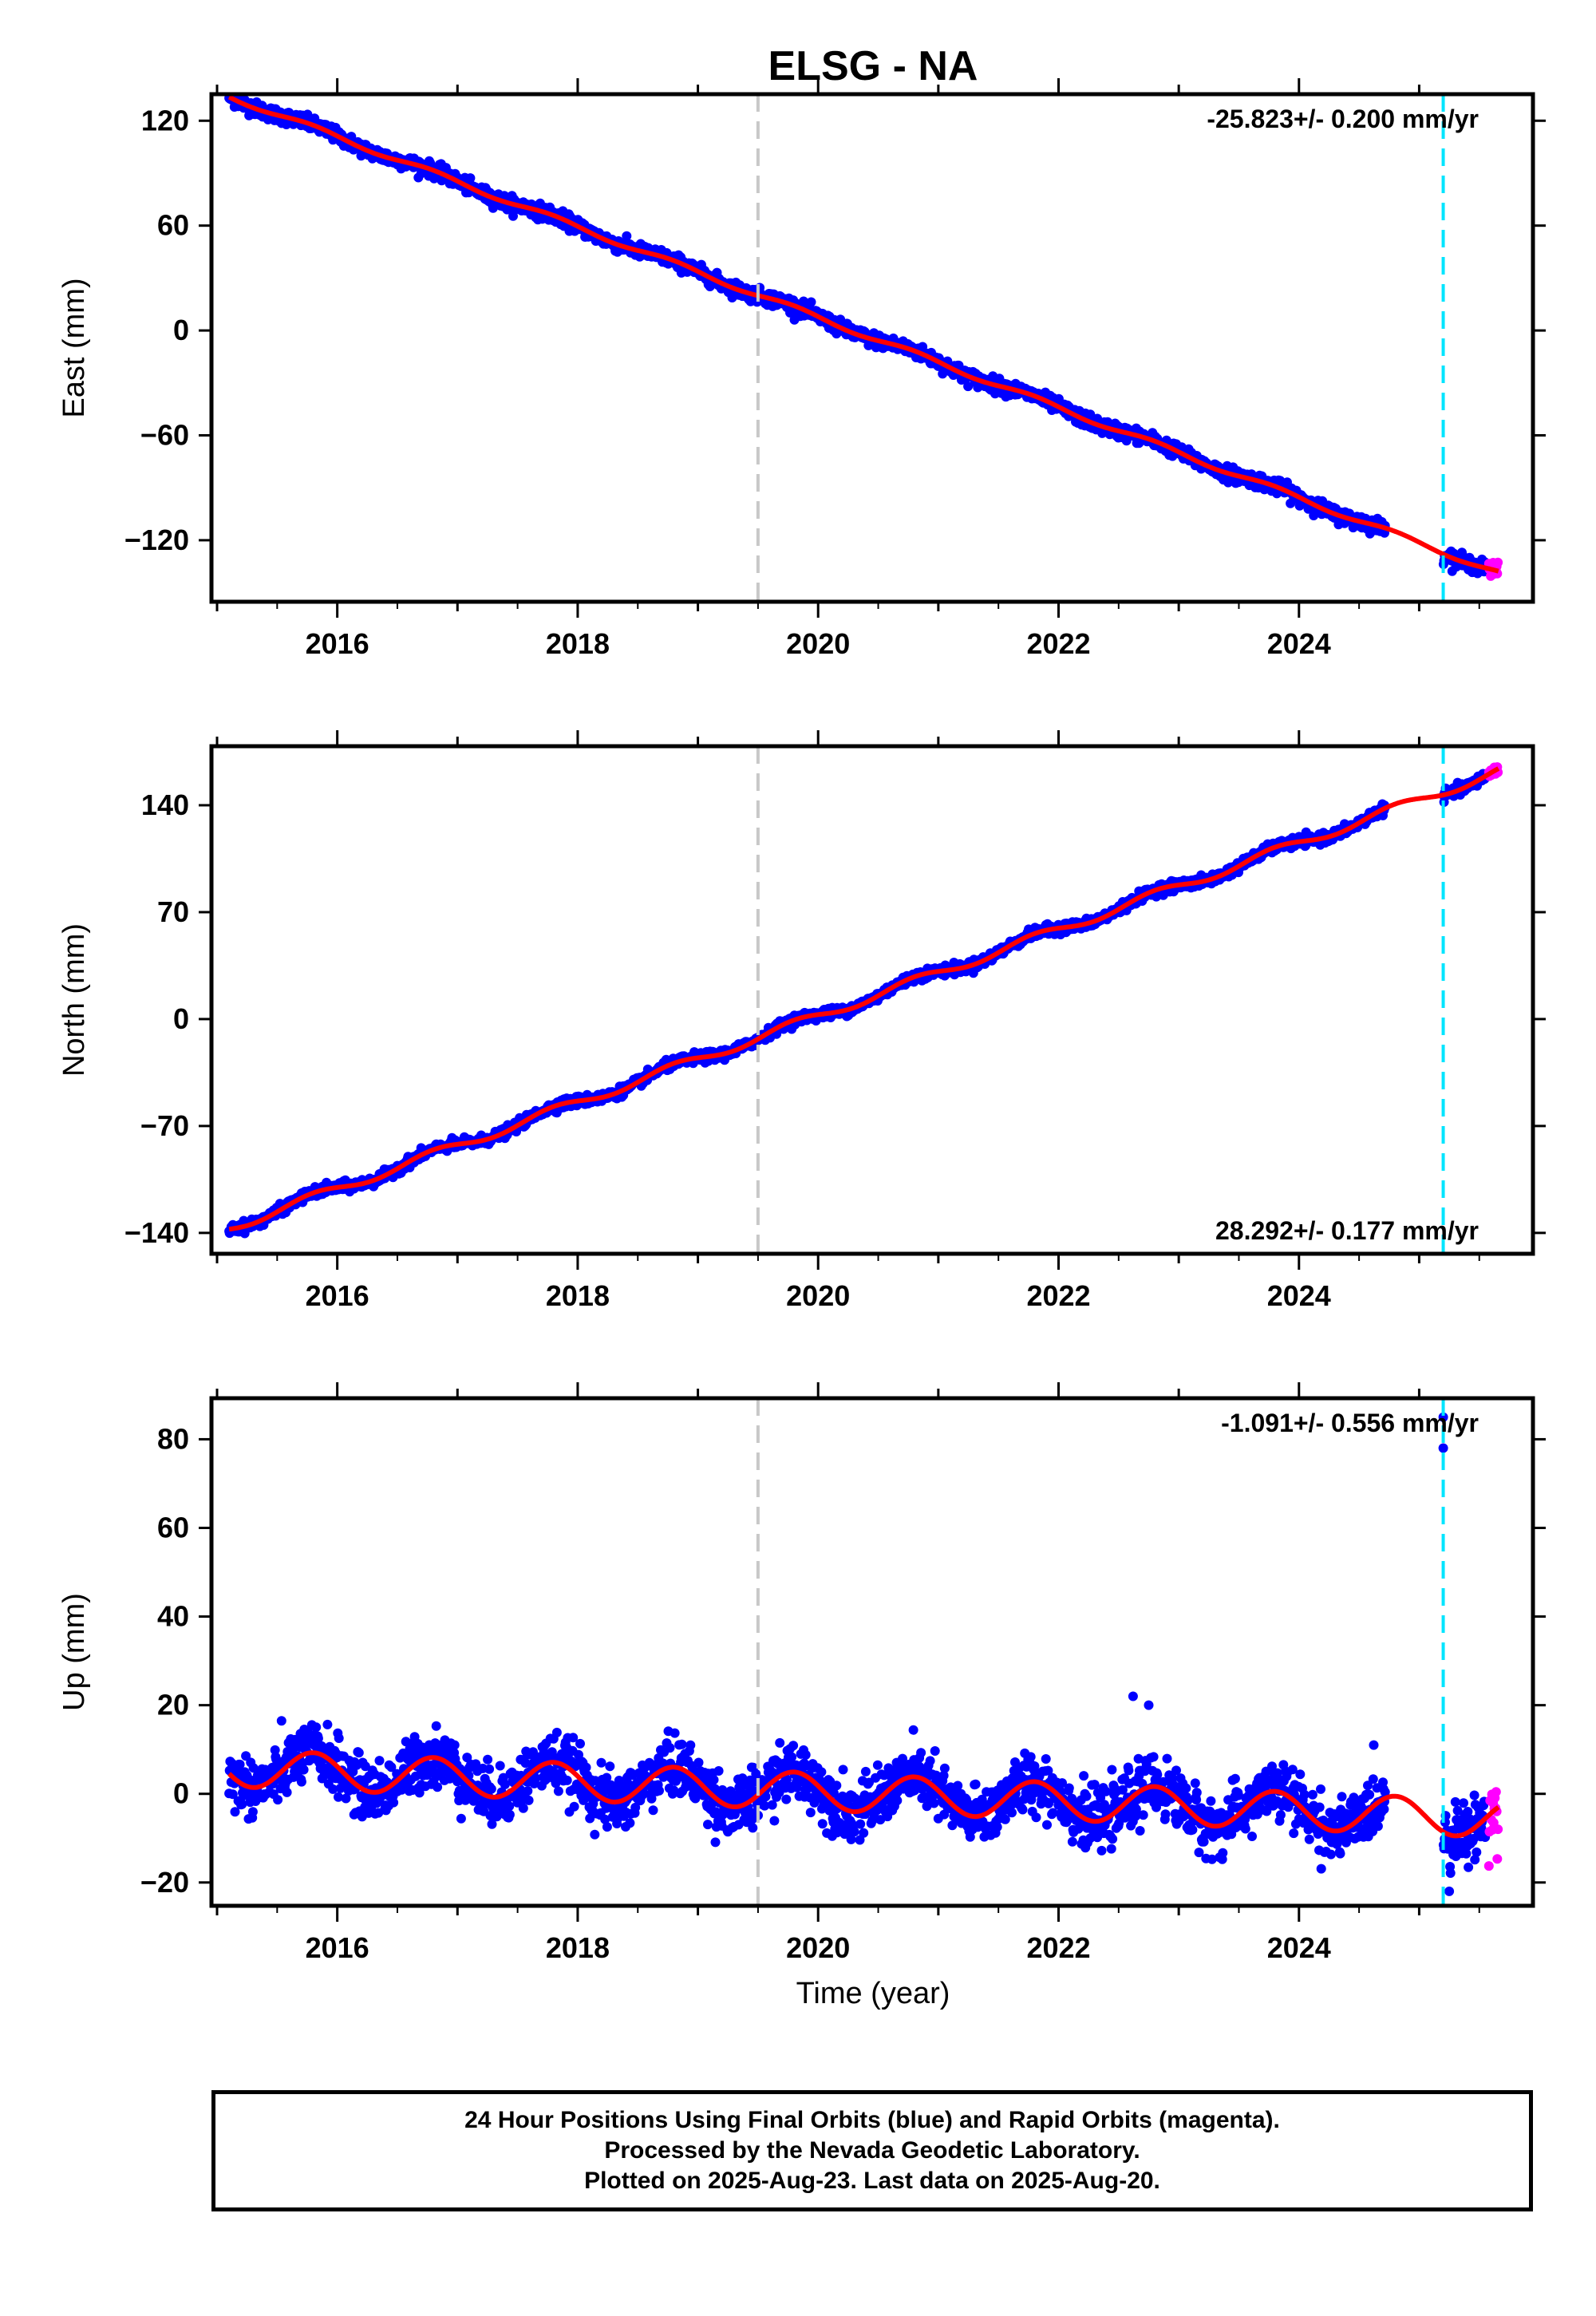 The height and width of the screenshot is (2316, 1596). What do you see at coordinates (74, 1000) in the screenshot?
I see `y-axis-label: North (mm)` at bounding box center [74, 1000].